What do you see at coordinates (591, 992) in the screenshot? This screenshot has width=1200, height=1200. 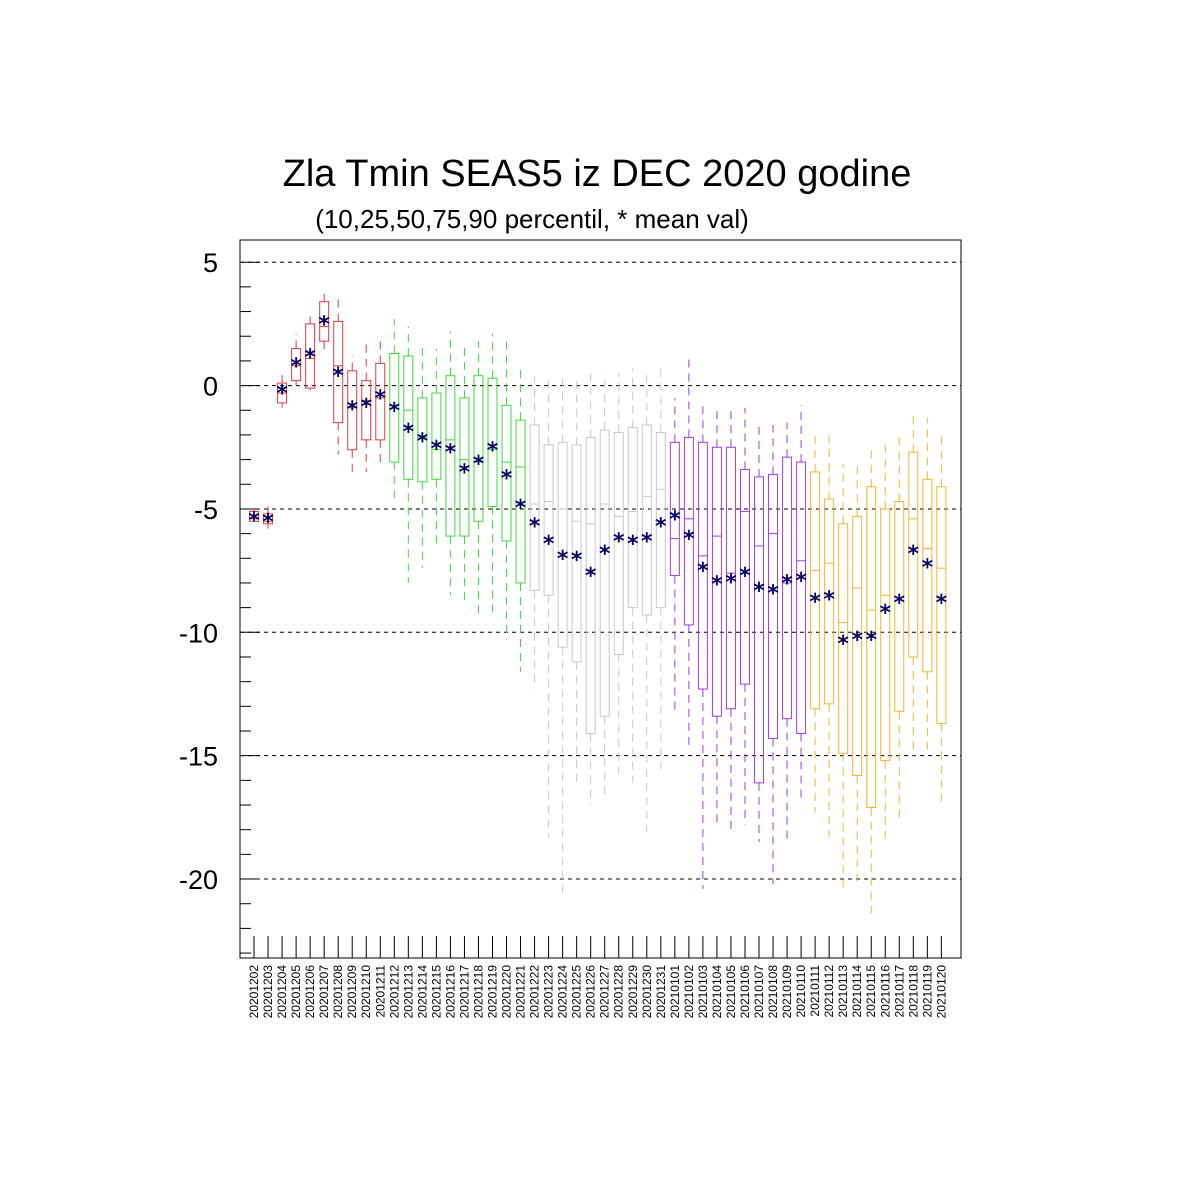 I see `x-tick-label: 20201226` at bounding box center [591, 992].